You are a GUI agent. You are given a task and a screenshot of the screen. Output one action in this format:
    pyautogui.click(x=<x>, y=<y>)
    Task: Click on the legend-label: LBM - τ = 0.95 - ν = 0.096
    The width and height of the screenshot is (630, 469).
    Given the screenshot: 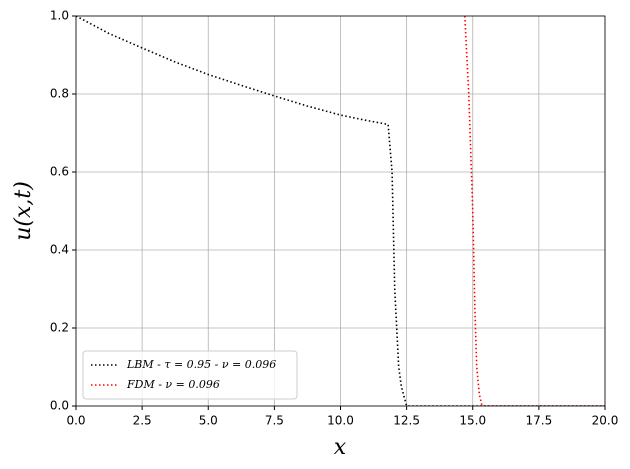 What is the action you would take?
    pyautogui.click(x=201, y=364)
    